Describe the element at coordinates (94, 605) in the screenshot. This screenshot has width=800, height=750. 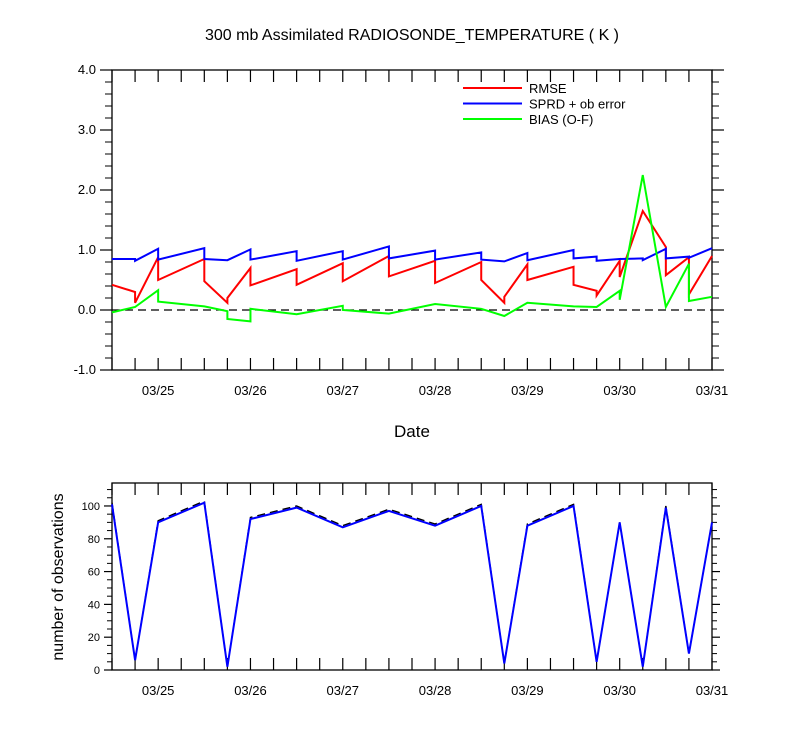
I see `bottom-y-tick-label: 40` at that location.